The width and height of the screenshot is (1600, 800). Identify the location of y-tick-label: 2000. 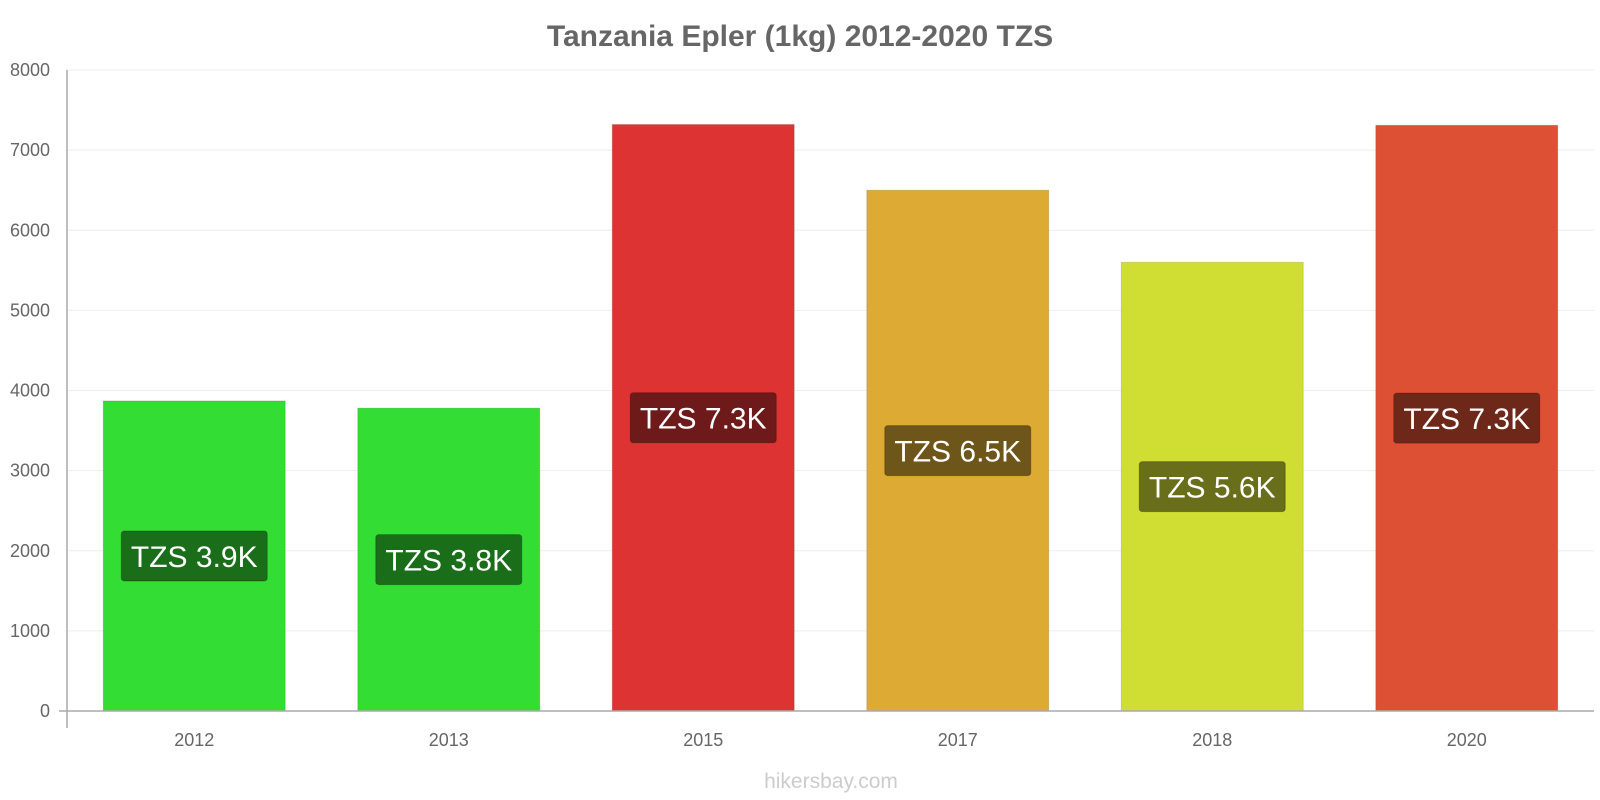
(30, 551).